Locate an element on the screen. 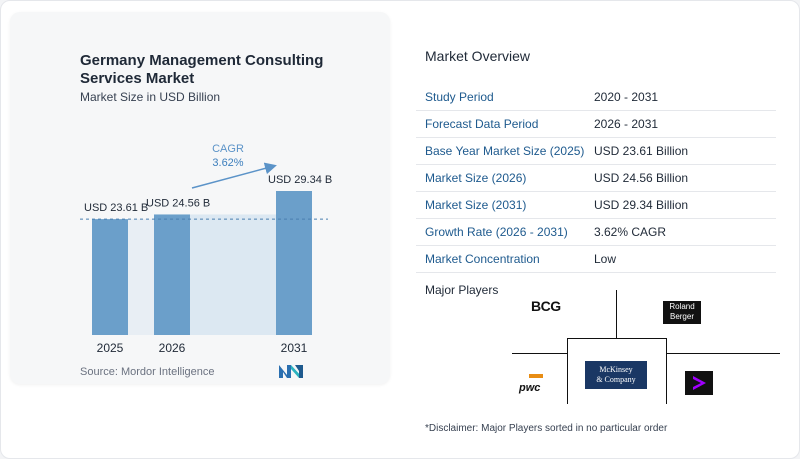 The width and height of the screenshot is (800, 459). value-label: USD 29.34 B is located at coordinates (300, 180).